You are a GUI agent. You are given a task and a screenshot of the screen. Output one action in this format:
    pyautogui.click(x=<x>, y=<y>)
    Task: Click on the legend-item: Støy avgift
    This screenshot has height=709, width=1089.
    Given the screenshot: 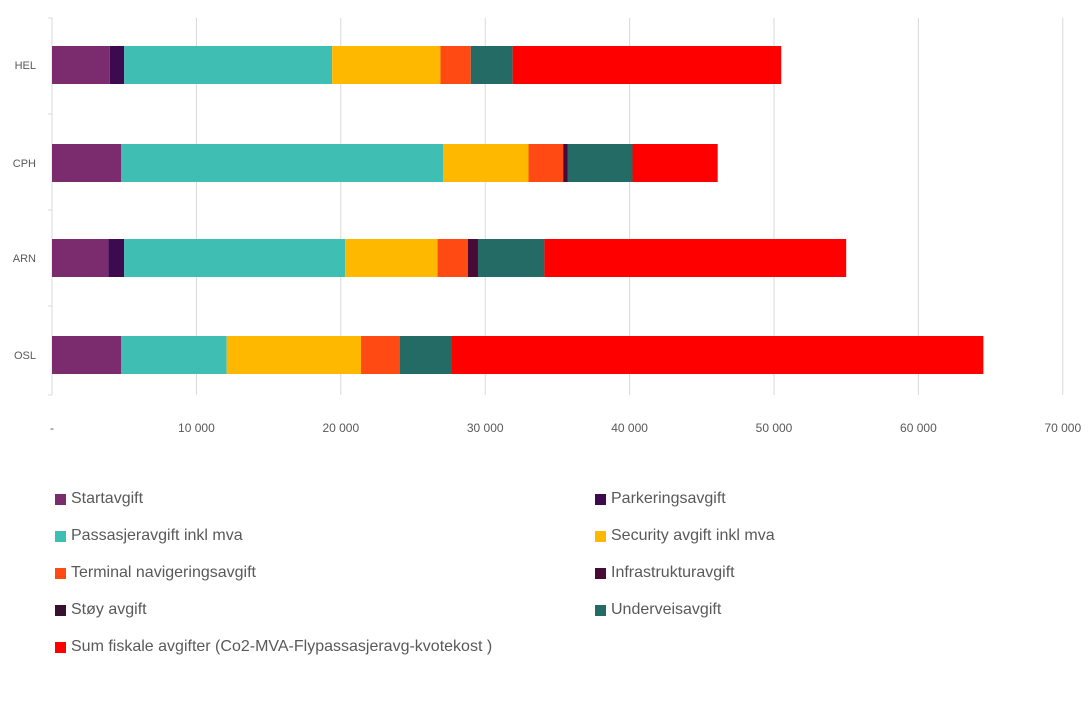 What is the action you would take?
    pyautogui.click(x=101, y=610)
    